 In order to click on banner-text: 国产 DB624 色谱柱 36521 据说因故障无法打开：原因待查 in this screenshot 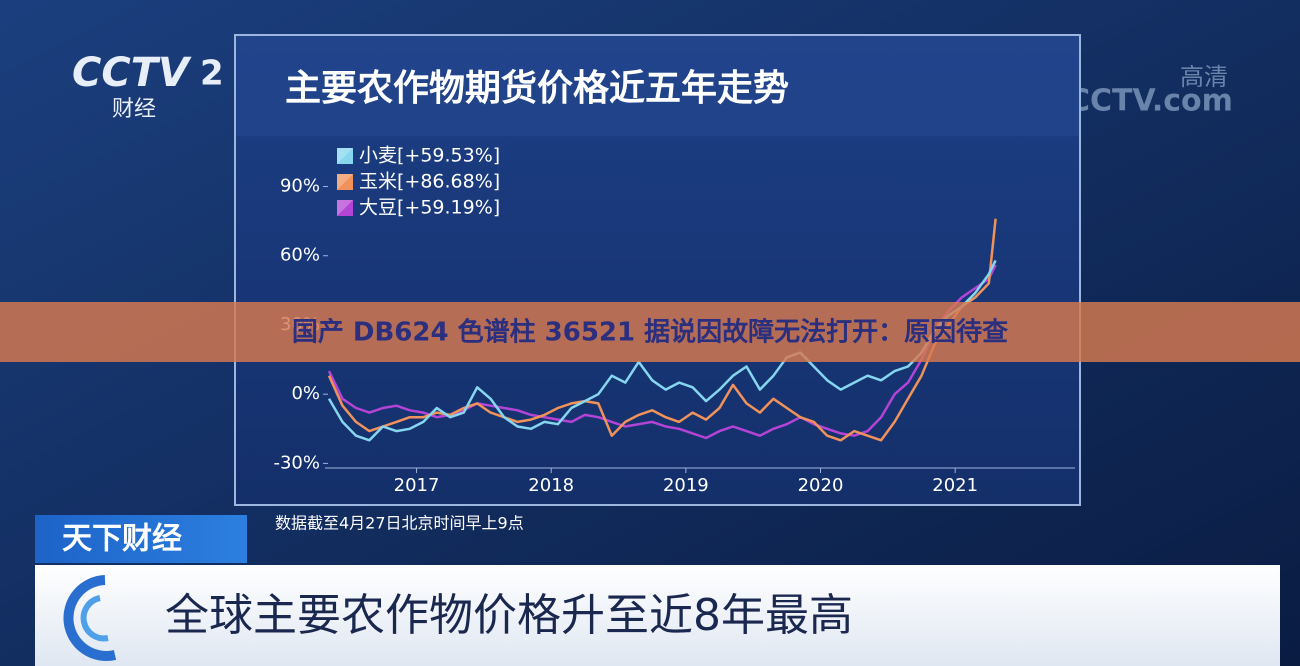, I will do `click(650, 332)`.